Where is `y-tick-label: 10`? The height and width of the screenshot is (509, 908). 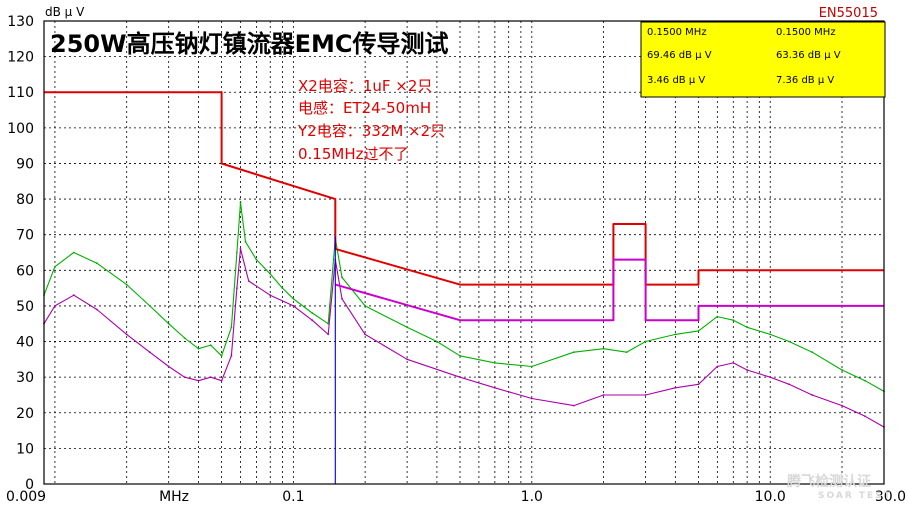 y-tick-label: 10 is located at coordinates (25, 449).